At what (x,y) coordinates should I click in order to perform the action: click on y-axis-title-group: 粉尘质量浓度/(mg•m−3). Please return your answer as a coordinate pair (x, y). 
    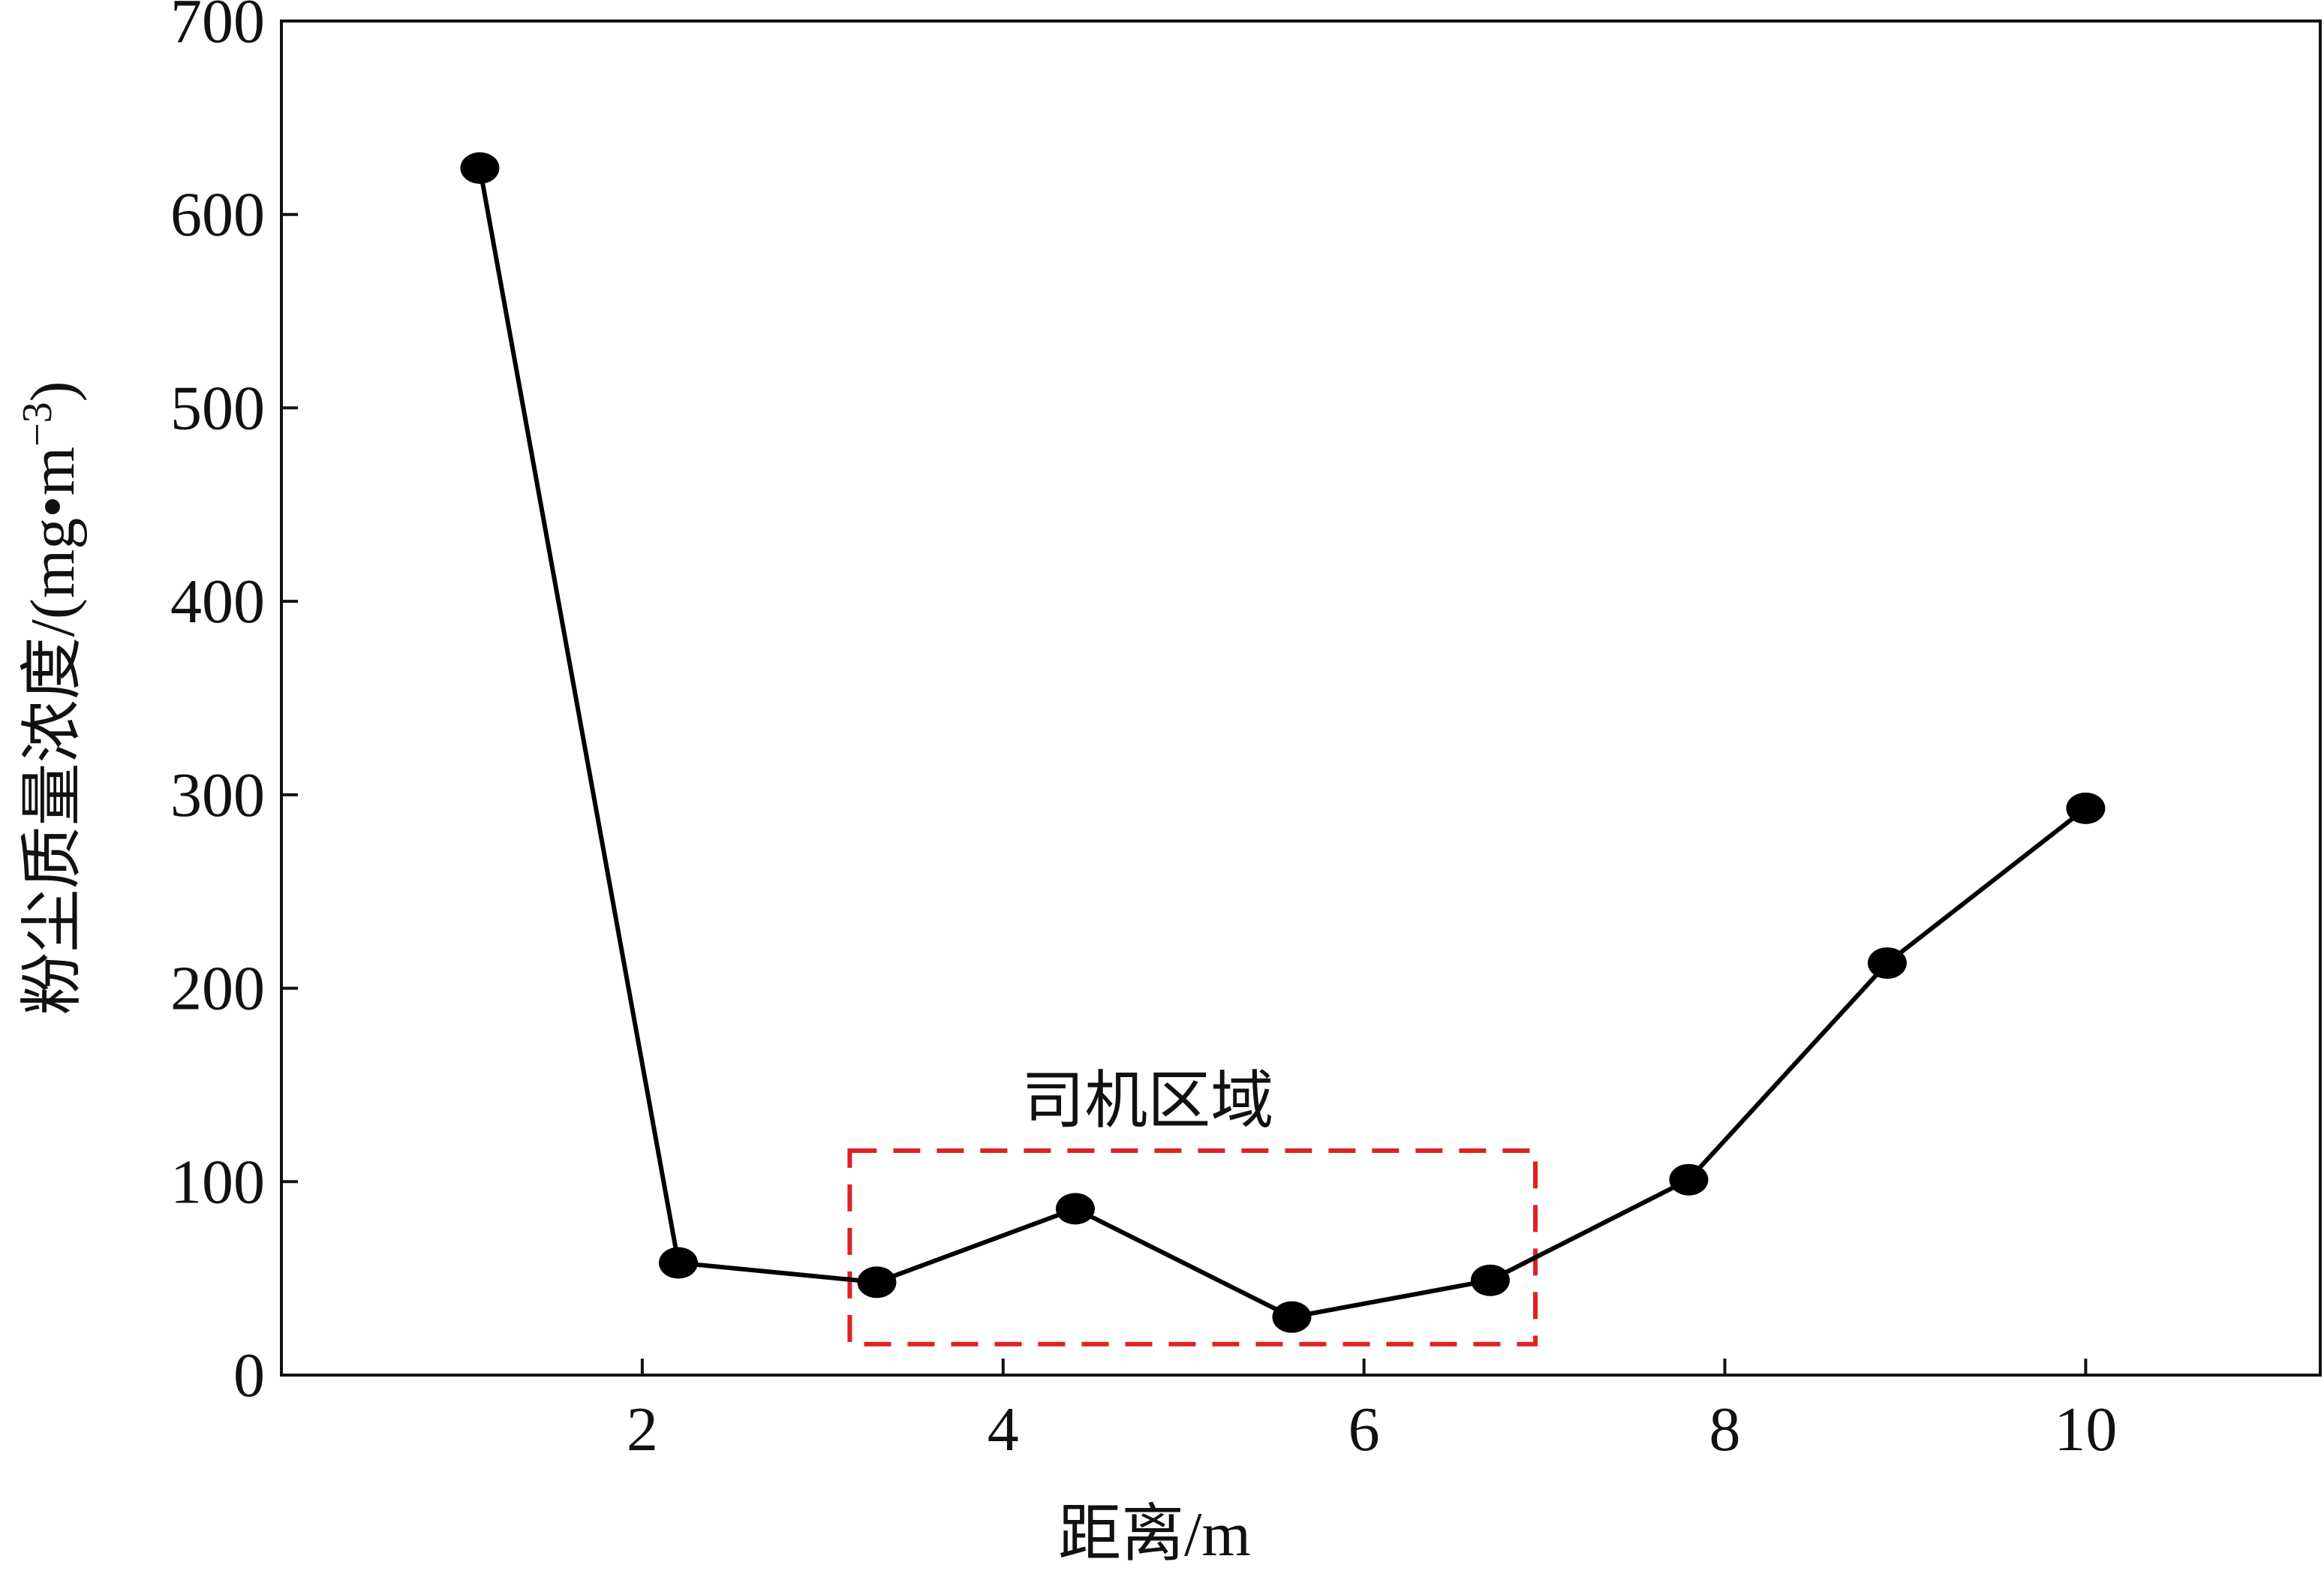
    Looking at the image, I should click on (51, 698).